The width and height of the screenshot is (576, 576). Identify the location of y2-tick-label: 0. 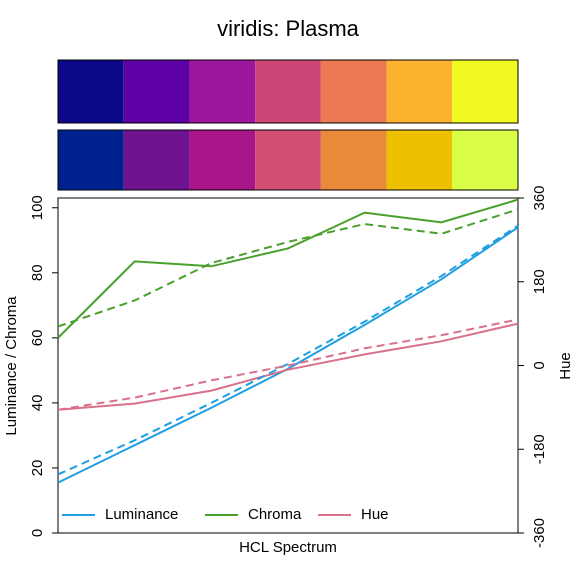
(539, 365).